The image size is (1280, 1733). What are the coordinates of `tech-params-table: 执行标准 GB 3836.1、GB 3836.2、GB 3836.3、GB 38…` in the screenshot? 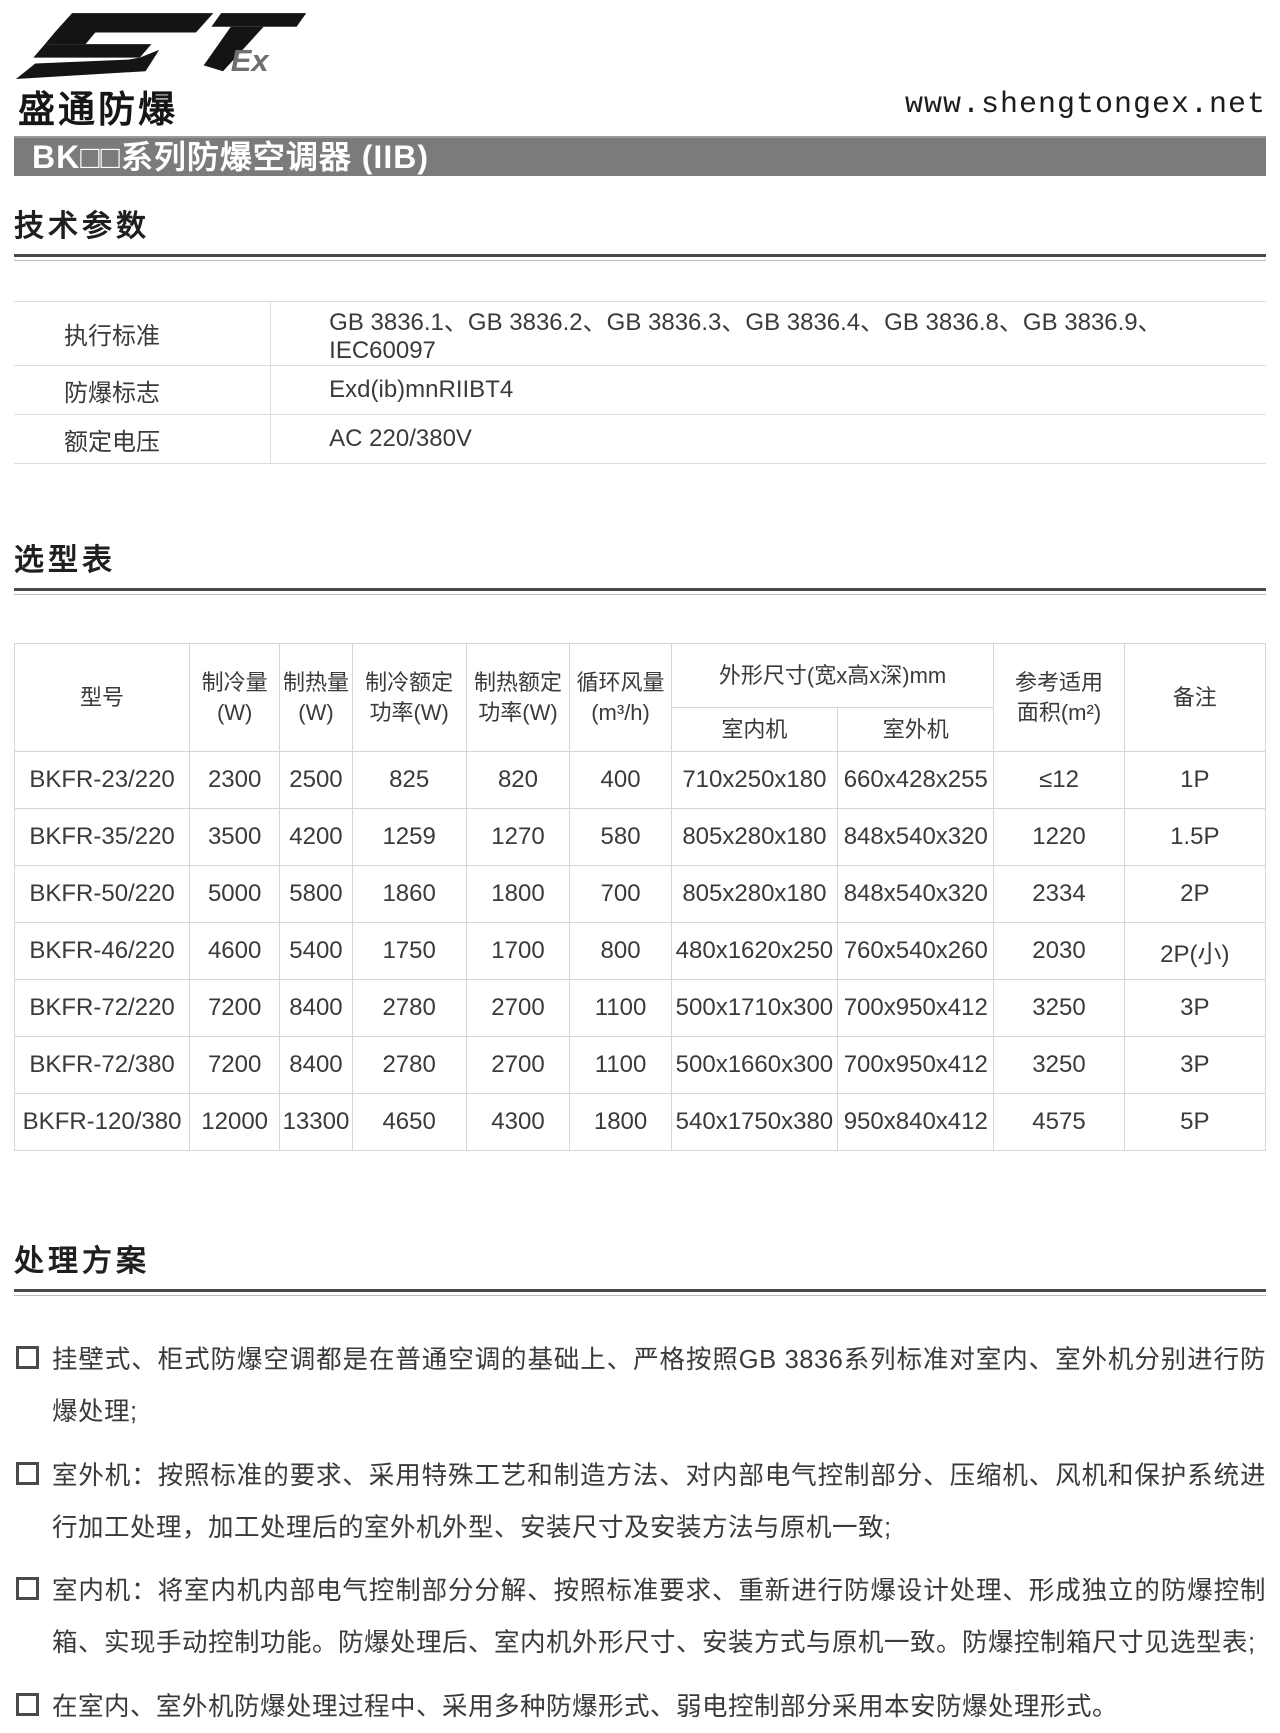 It's located at (640, 382).